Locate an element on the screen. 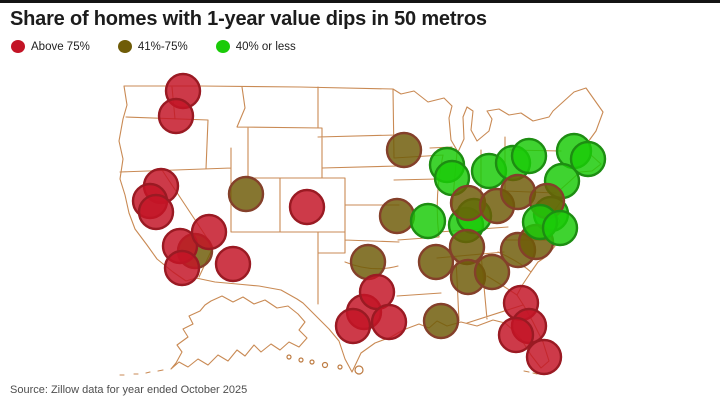 This screenshot has width=720, height=405. bubble-kansas-city is located at coordinates (397, 216).